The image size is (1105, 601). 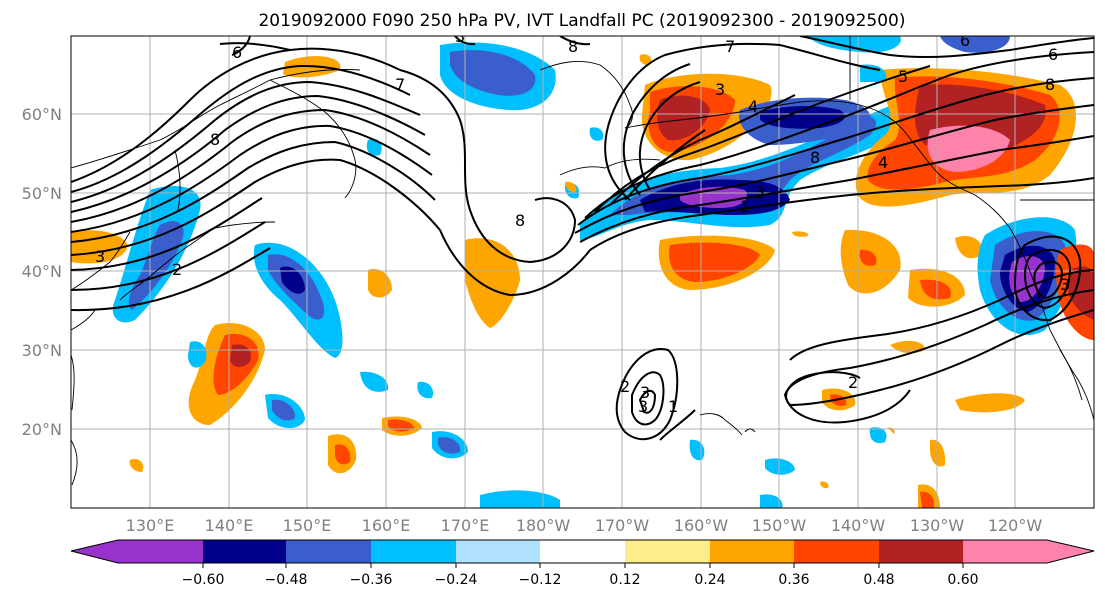 What do you see at coordinates (286, 580) in the screenshot?
I see `colorbar-tick-label: −0.48` at bounding box center [286, 580].